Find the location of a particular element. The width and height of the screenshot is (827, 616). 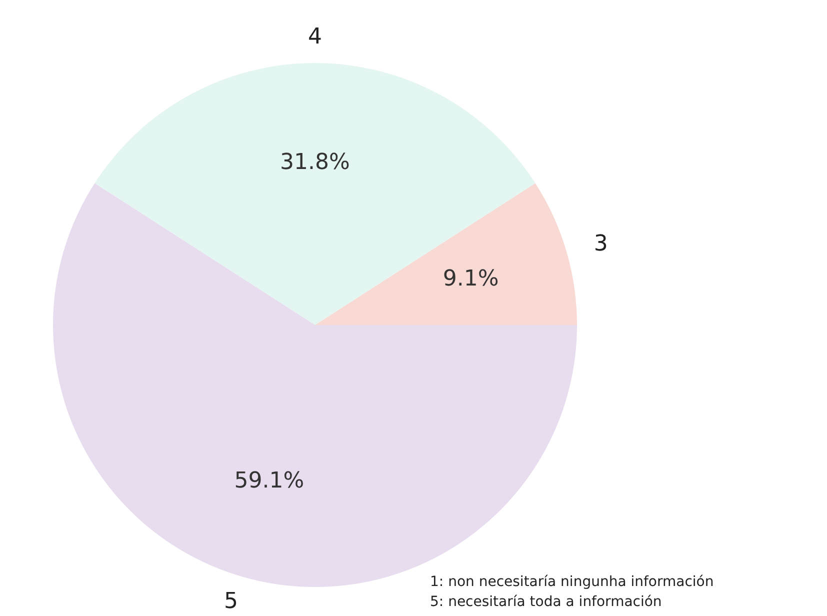

text: 5: necesitaría toda a información is located at coordinates (546, 602).